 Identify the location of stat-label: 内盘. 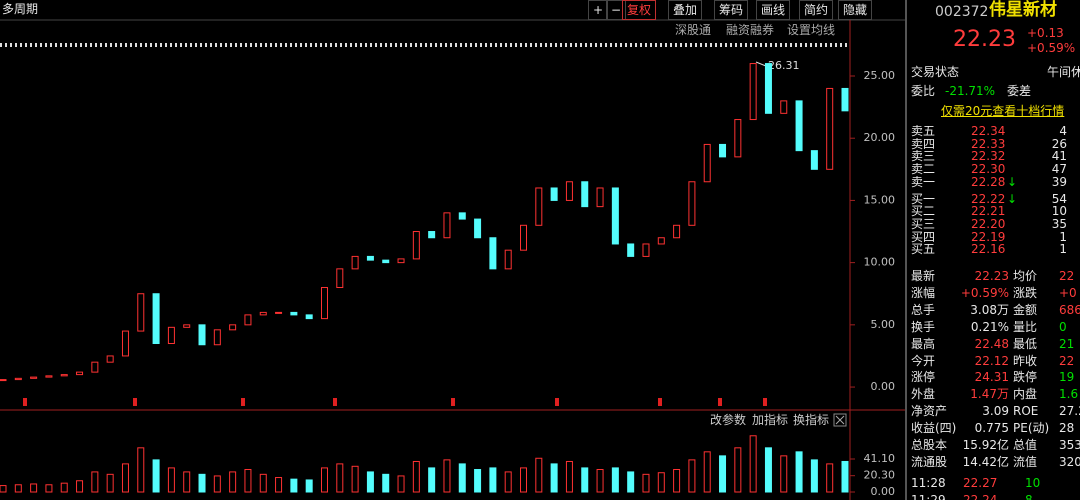
(1025, 394).